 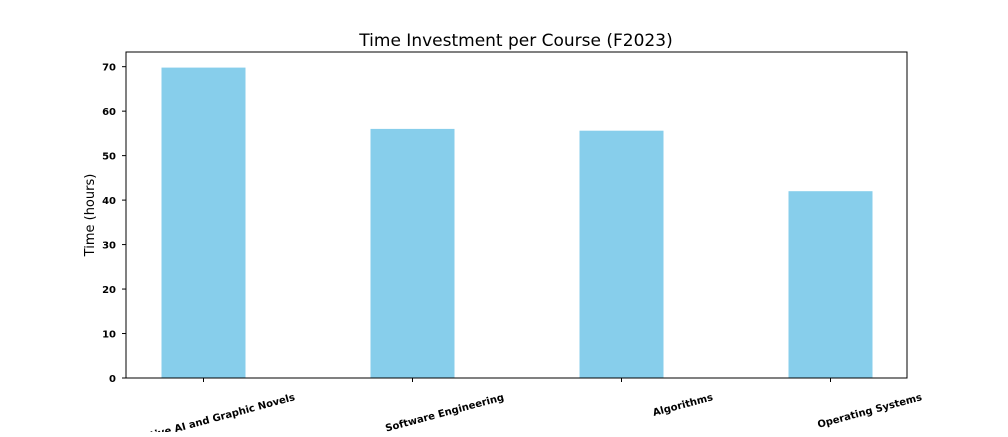 I want to click on y-tick-label: 50, so click(x=109, y=157).